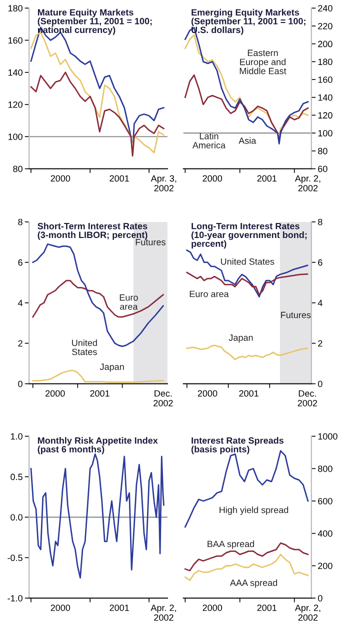 The height and width of the screenshot is (625, 346). Describe the element at coordinates (325, 533) in the screenshot. I see `y-tick-label: 400` at that location.